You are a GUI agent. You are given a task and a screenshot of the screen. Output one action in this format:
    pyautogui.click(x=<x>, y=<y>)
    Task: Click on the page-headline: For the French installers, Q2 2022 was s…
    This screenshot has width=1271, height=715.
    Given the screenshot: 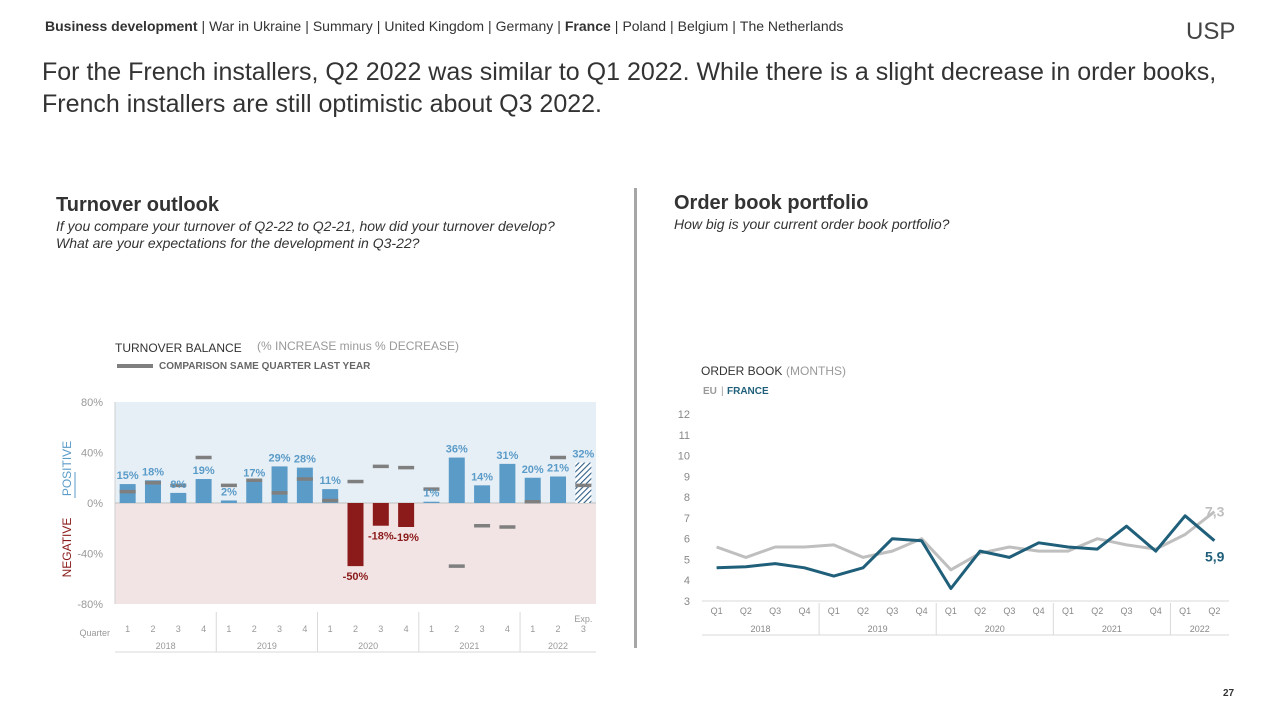 What is the action you would take?
    pyautogui.click(x=629, y=88)
    